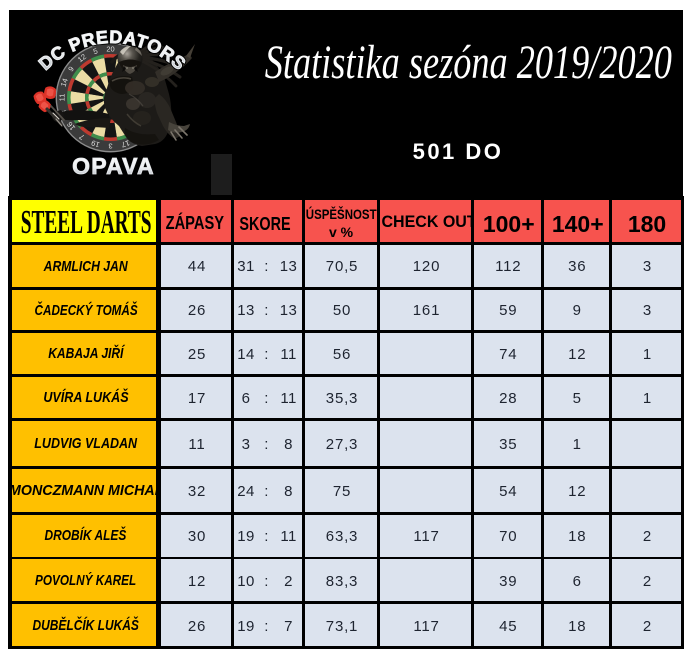  What do you see at coordinates (113, 166) in the screenshot?
I see `svg-text: OPAVA` at bounding box center [113, 166].